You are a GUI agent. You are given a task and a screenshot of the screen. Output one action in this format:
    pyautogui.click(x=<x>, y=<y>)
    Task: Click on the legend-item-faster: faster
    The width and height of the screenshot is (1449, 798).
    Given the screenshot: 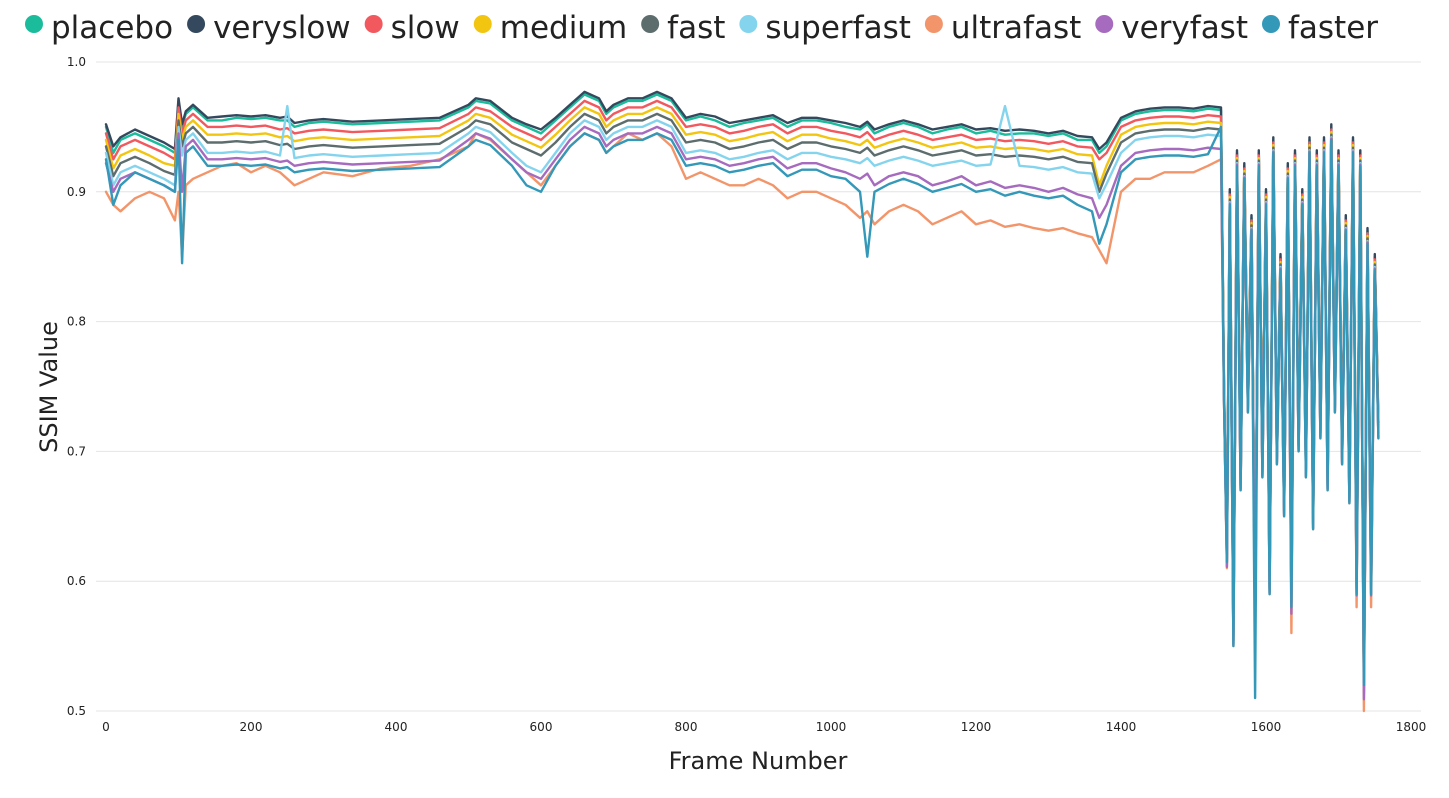 What is the action you would take?
    pyautogui.click(x=1320, y=28)
    